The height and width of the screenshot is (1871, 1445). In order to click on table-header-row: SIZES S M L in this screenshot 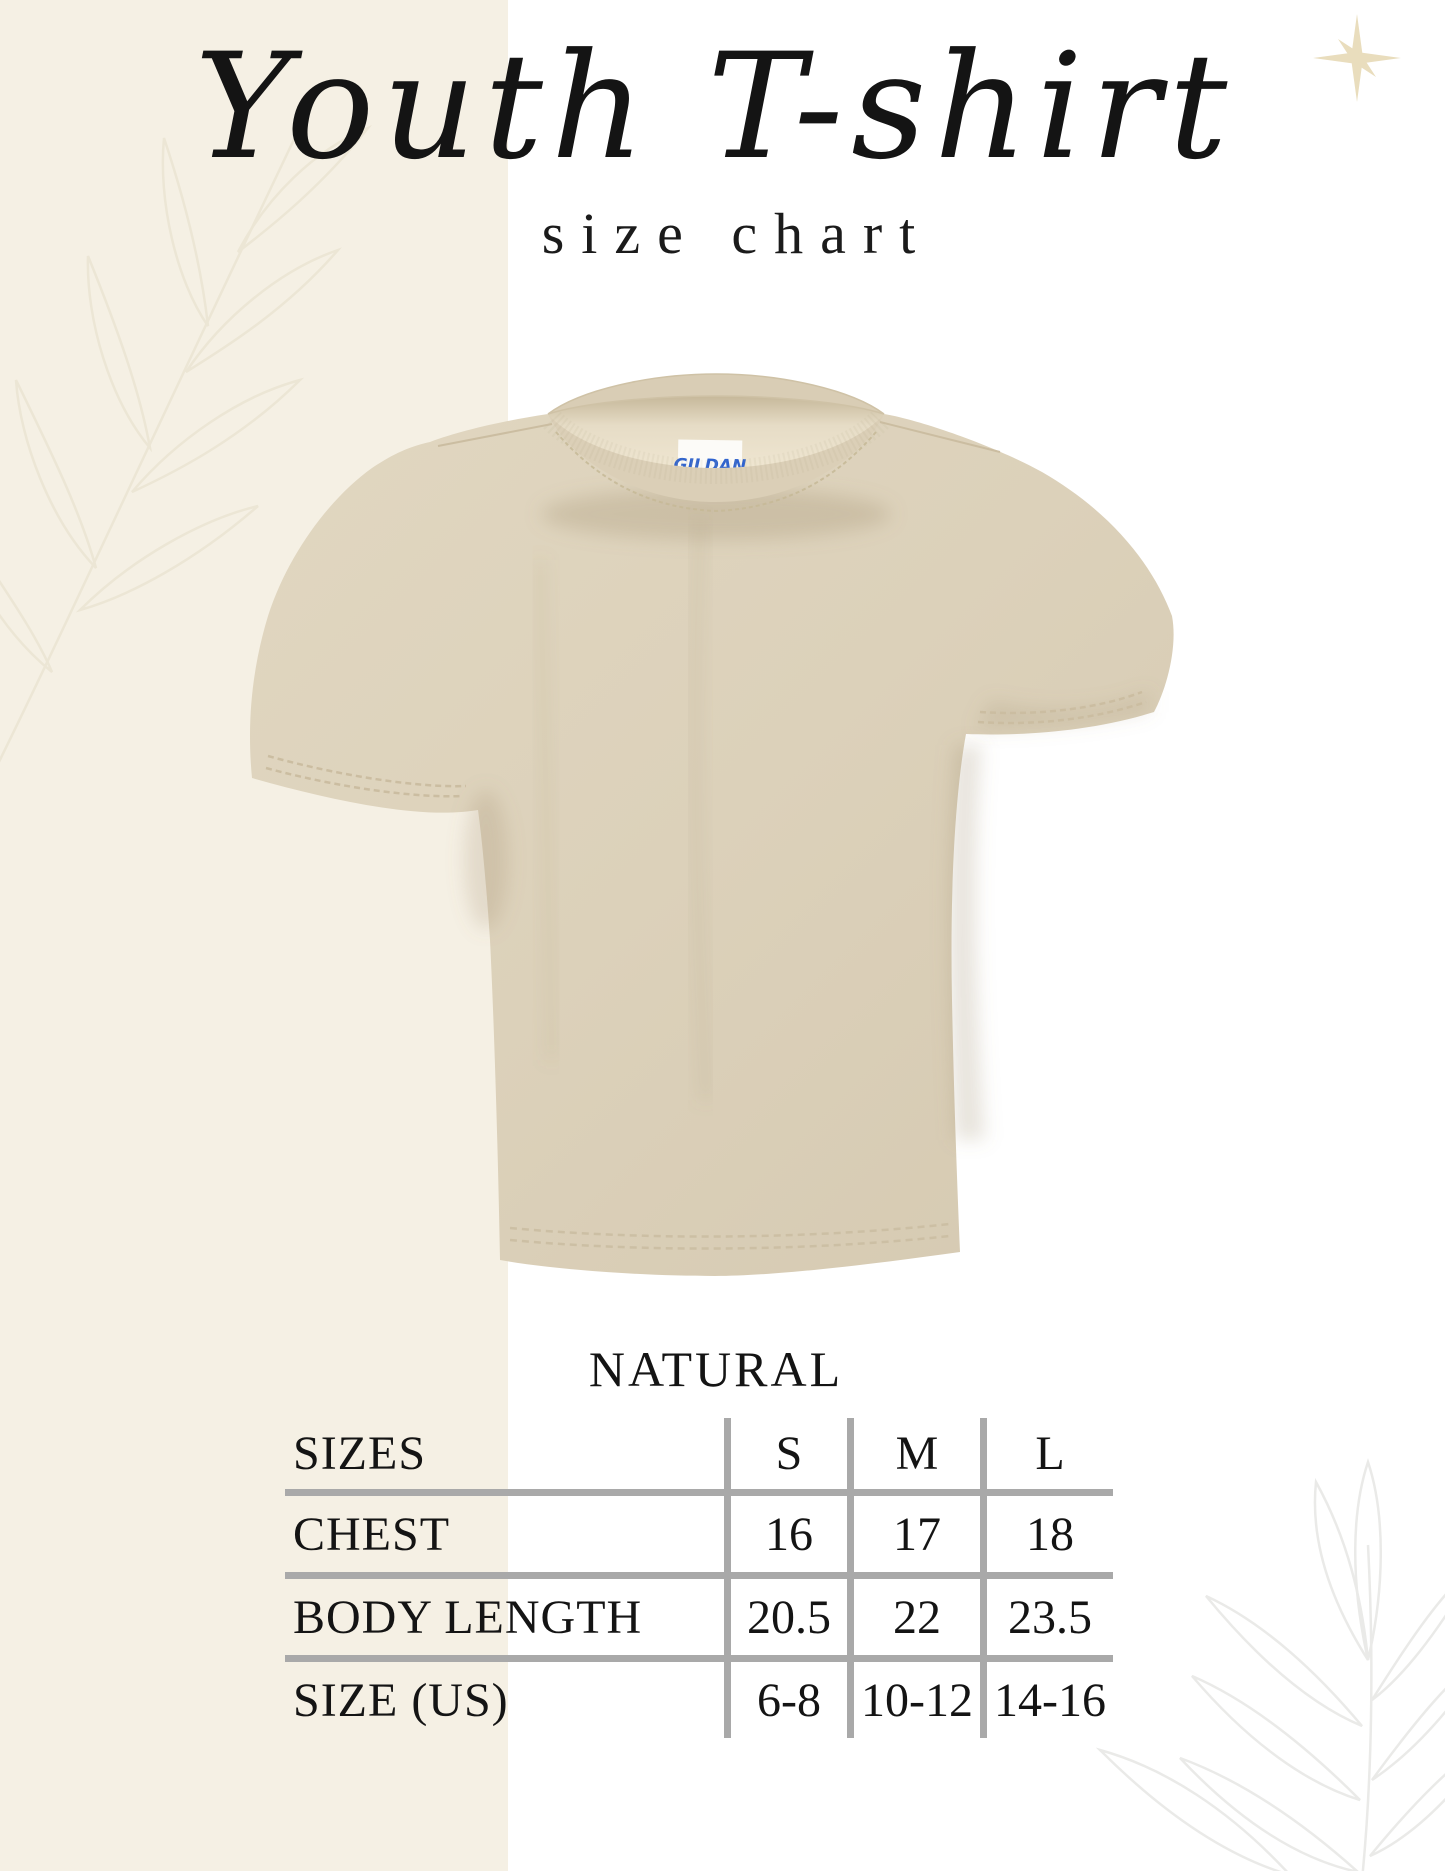, I will do `click(699, 1453)`.